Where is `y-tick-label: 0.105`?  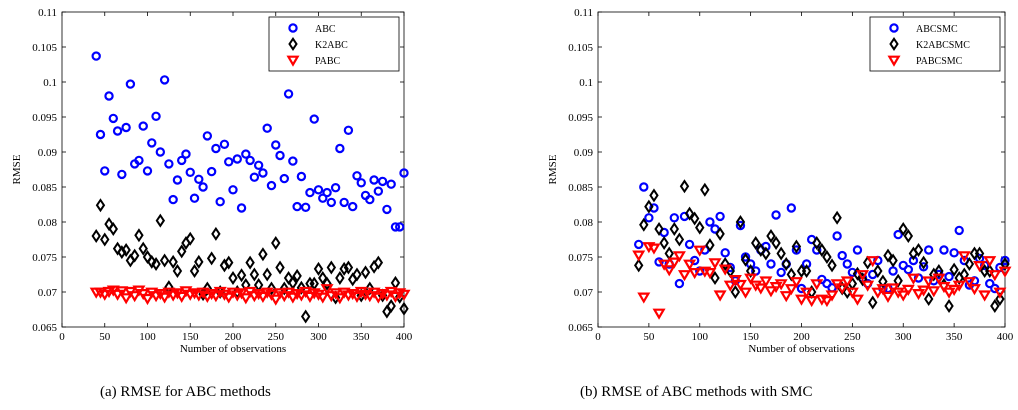
y-tick-label: 0.105 is located at coordinates (44, 48).